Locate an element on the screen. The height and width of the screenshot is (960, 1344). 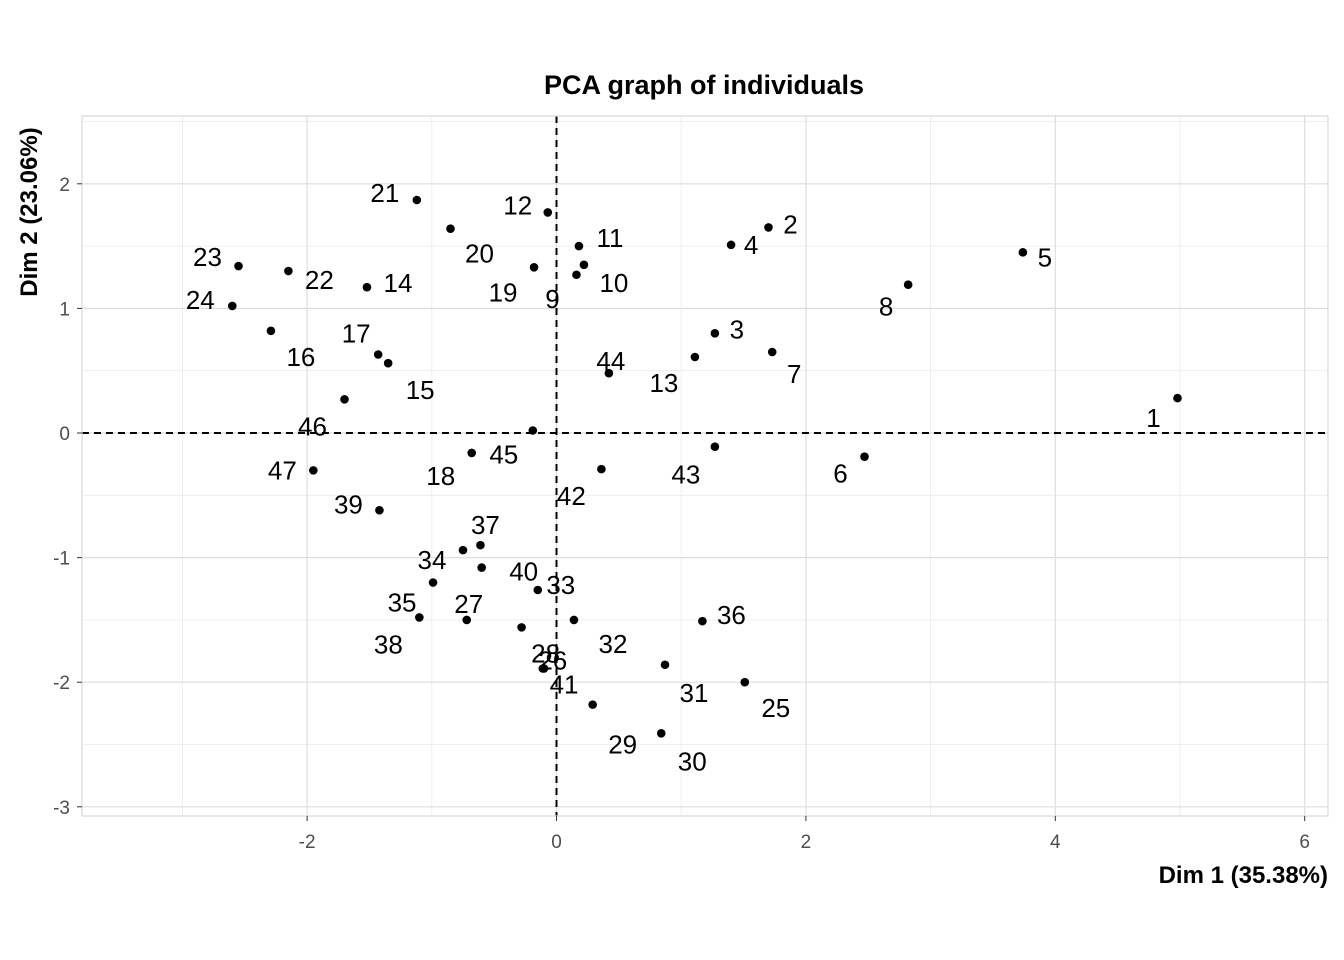
point-label-33: 33 is located at coordinates (560, 585).